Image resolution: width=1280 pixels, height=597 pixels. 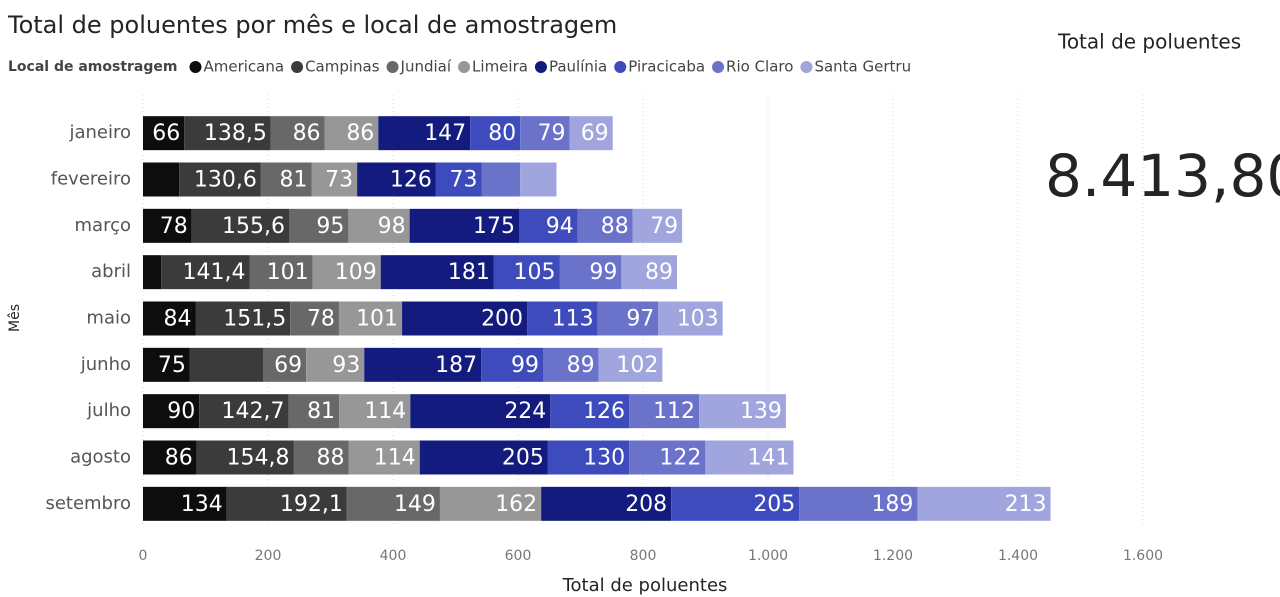 What do you see at coordinates (100, 457) in the screenshot?
I see `y-tick-label: agosto` at bounding box center [100, 457].